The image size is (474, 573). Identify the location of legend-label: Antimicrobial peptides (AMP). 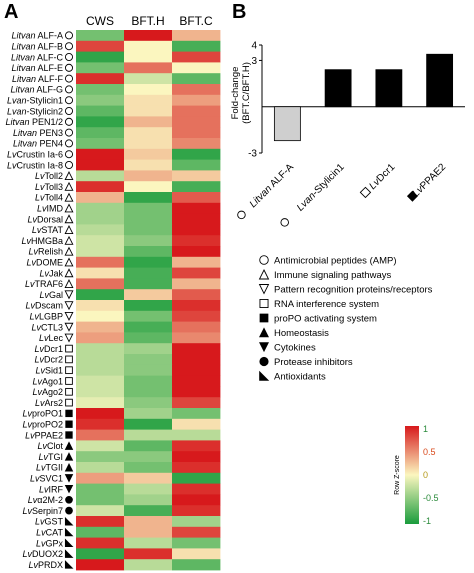
(335, 261).